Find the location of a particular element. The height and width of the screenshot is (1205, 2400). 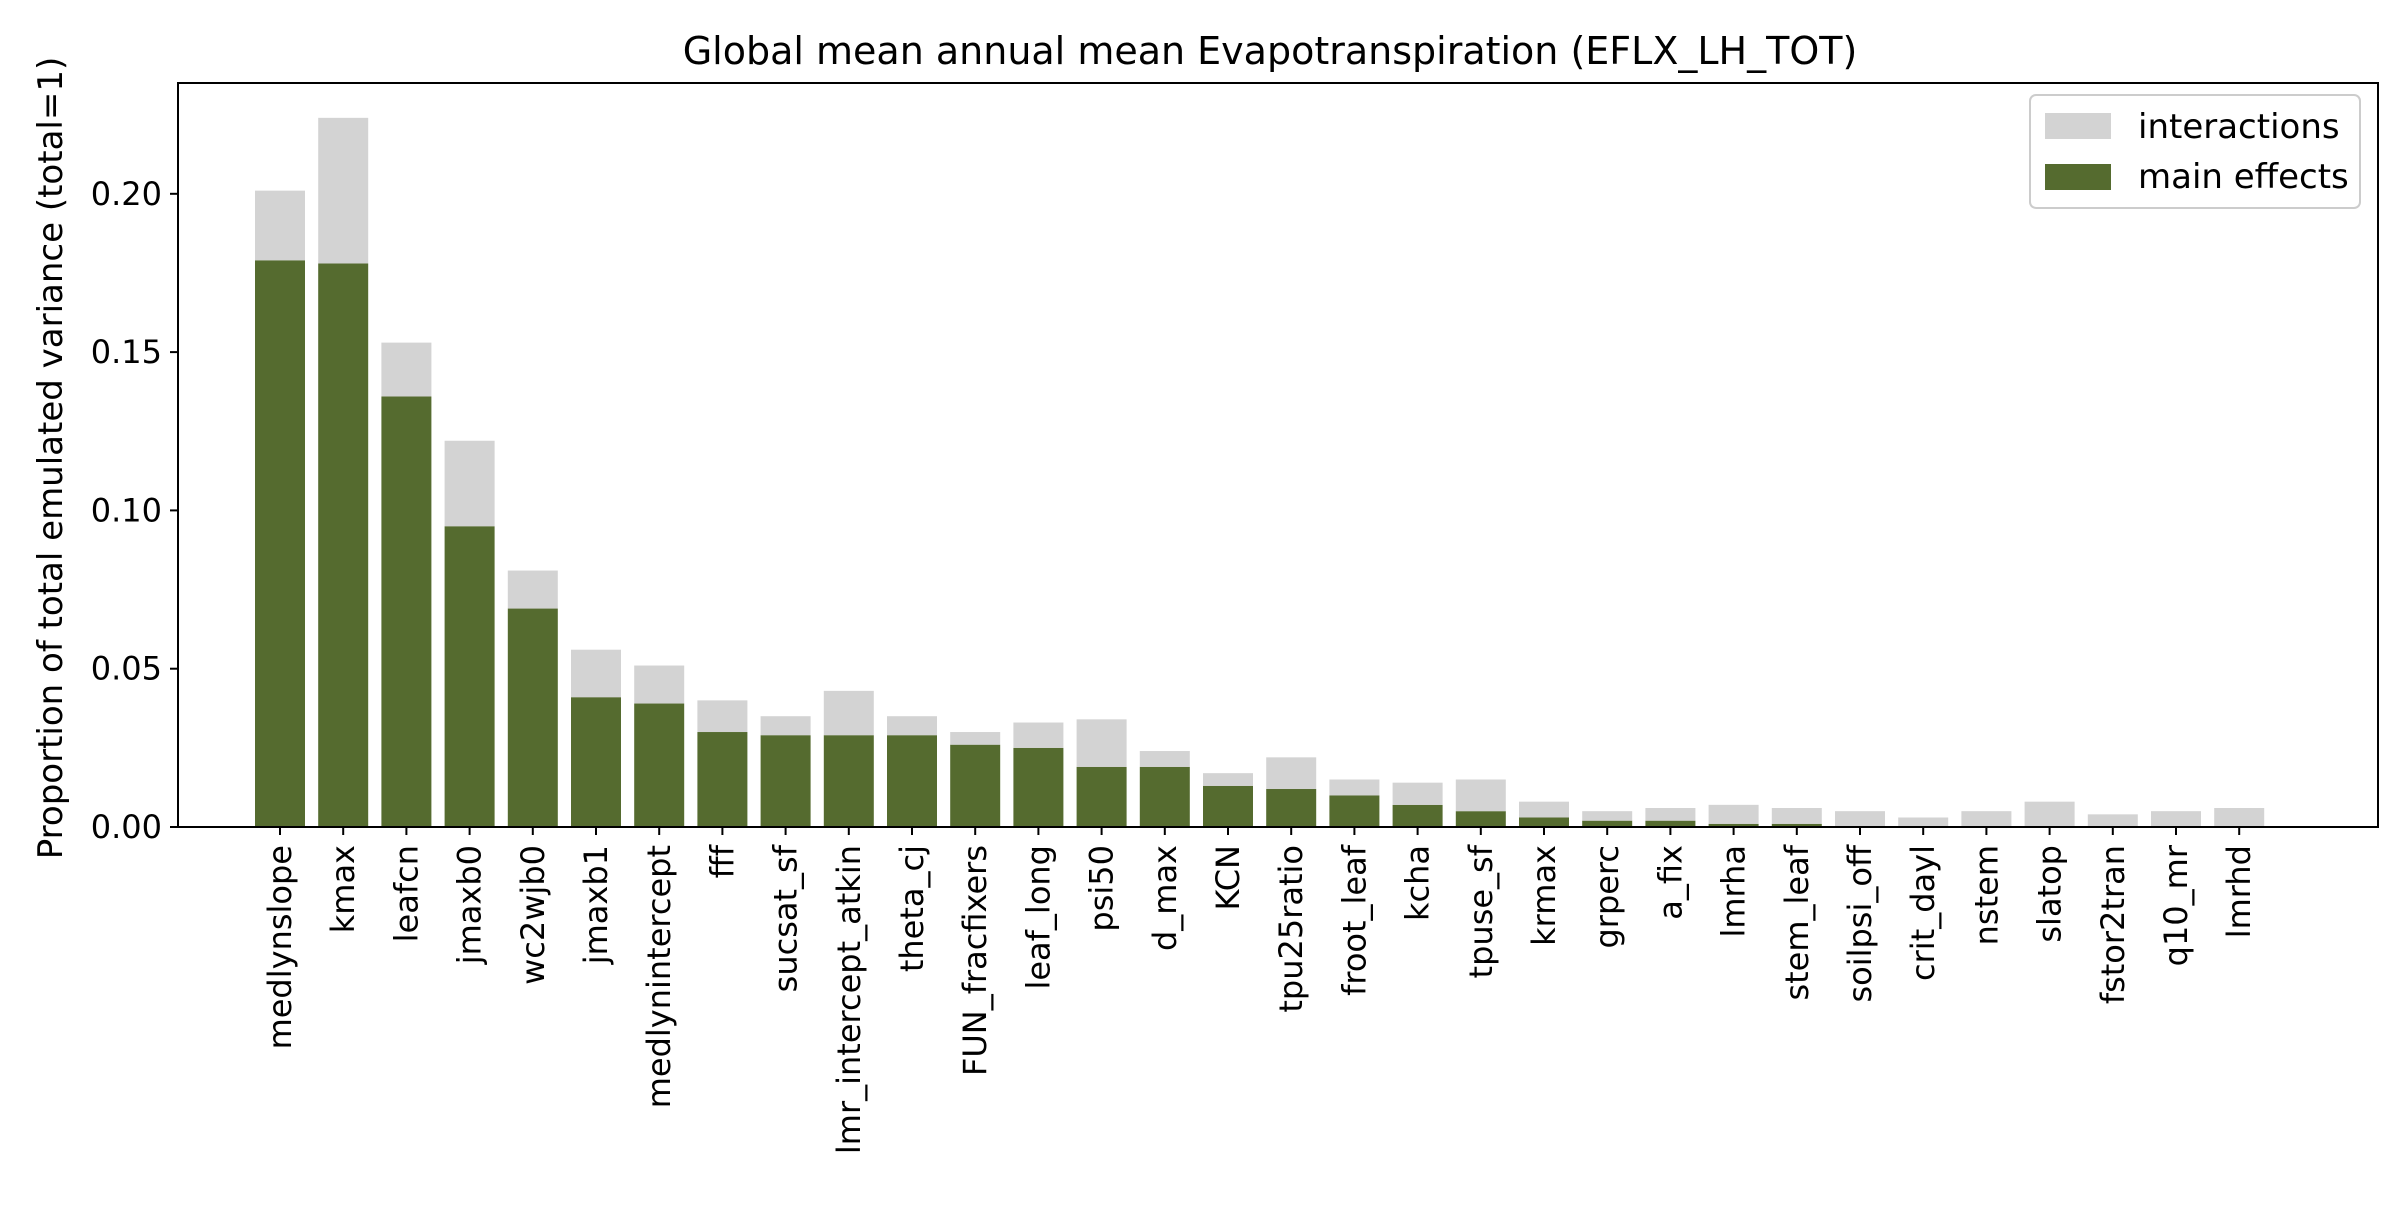

x-tick-label-d_max: d_max is located at coordinates (1165, 898).